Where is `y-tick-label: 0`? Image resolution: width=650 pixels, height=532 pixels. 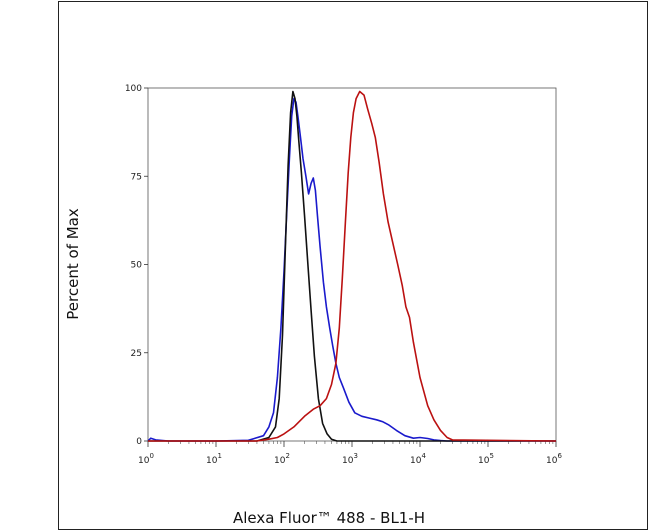
y-tick-label: 0 is located at coordinates (139, 442).